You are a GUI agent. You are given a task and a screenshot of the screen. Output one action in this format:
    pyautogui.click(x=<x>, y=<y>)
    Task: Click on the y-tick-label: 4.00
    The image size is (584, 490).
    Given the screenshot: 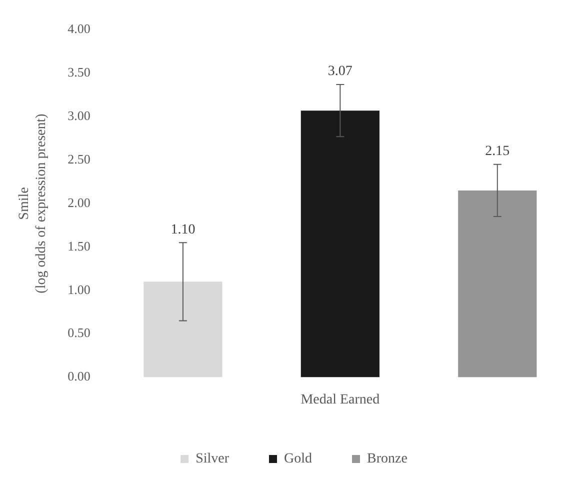 What is the action you would take?
    pyautogui.click(x=79, y=28)
    